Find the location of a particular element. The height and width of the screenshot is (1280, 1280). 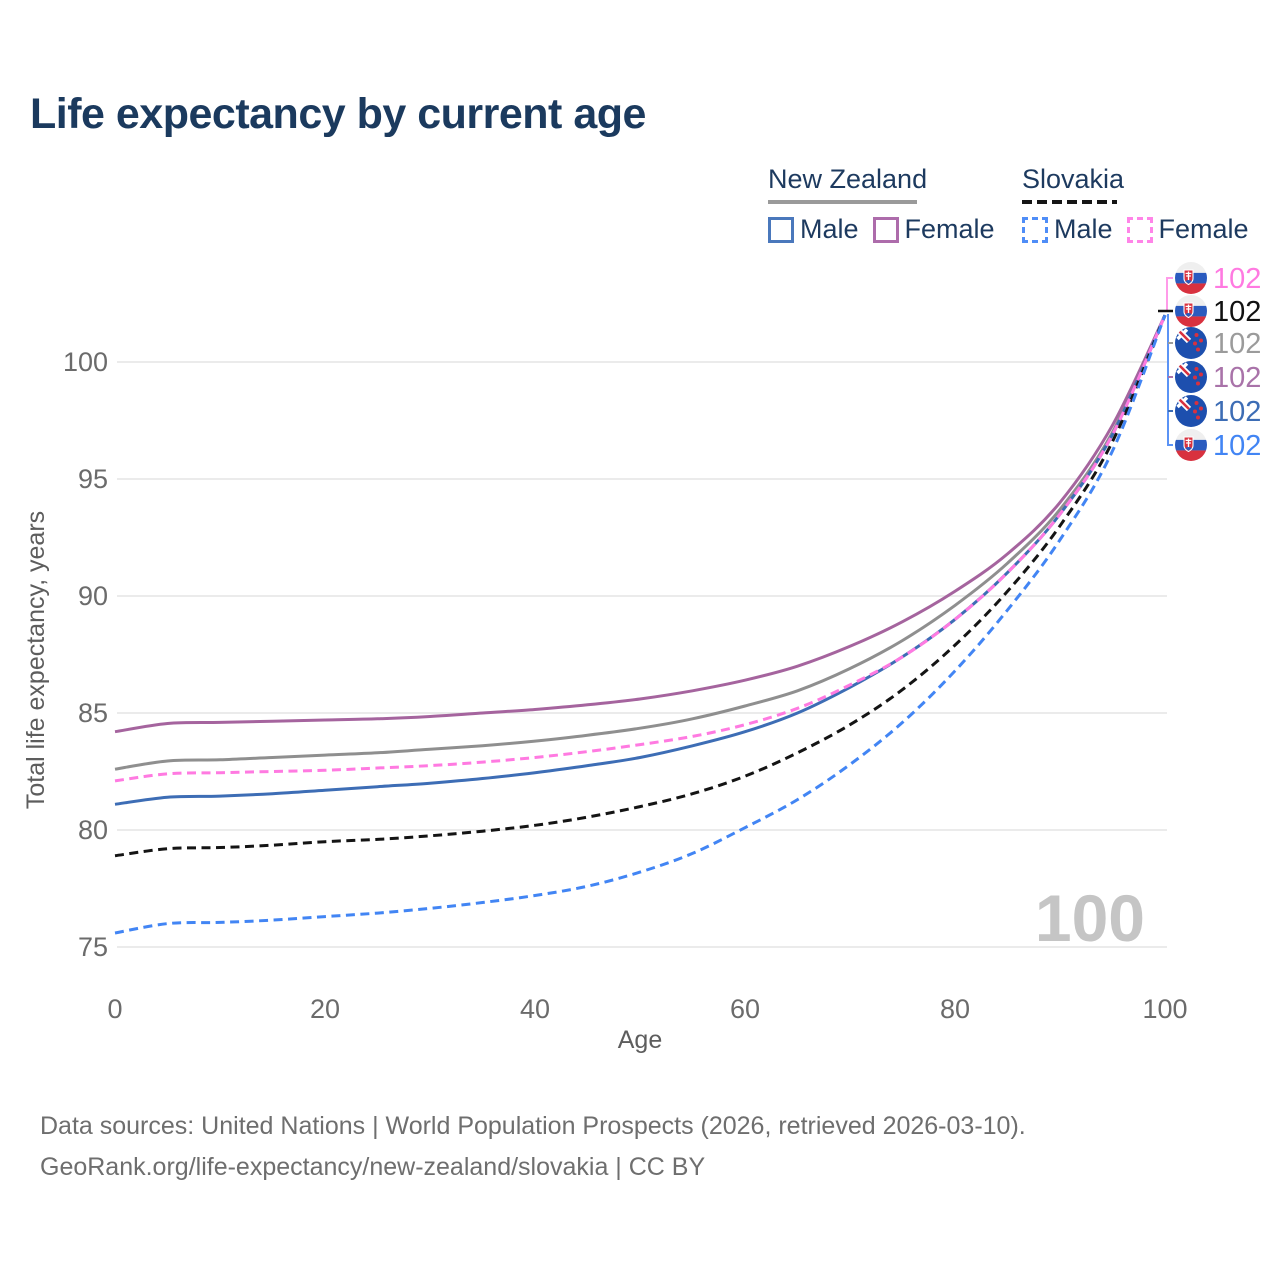

y-tick-label-85: 85 is located at coordinates (93, 713).